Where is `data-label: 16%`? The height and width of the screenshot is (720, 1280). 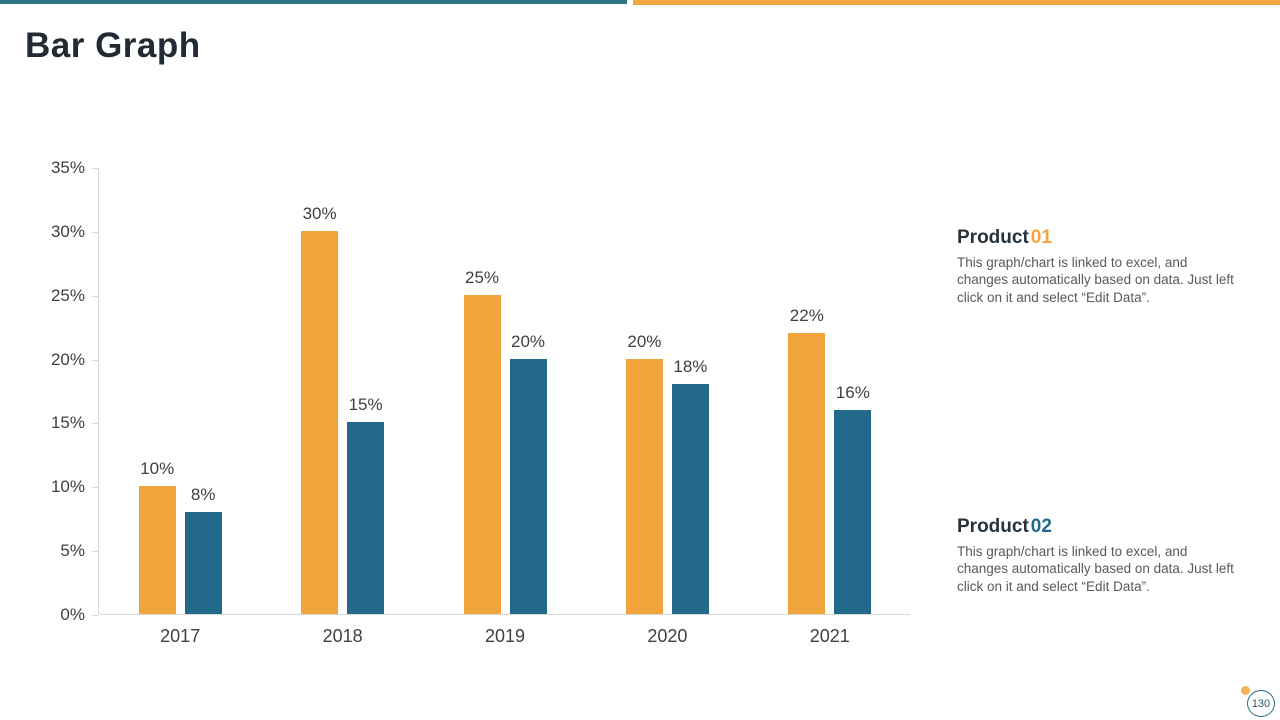
data-label: 16% is located at coordinates (852, 392).